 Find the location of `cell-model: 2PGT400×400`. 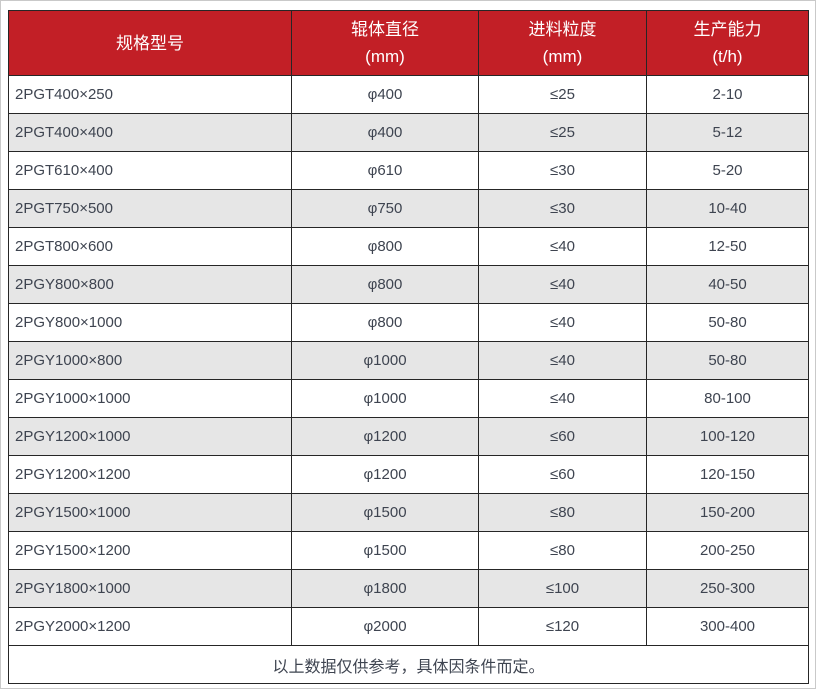

cell-model: 2PGT400×400 is located at coordinates (150, 132).